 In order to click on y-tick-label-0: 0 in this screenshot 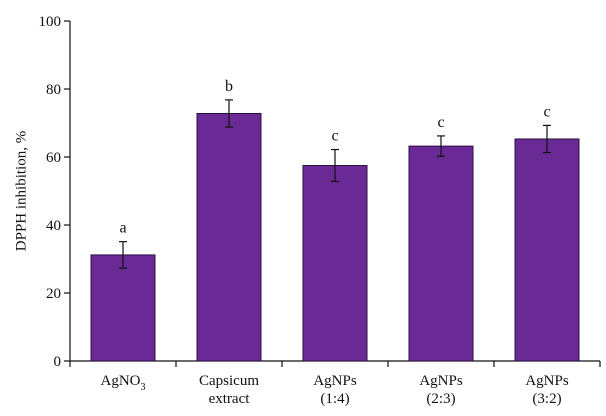, I will do `click(58, 362)`.